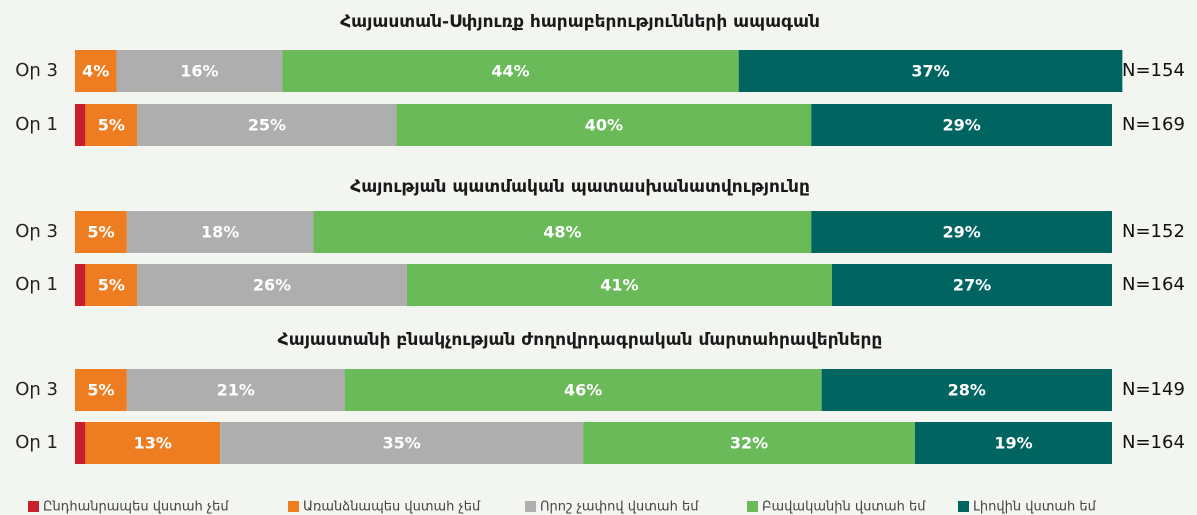 This screenshot has width=1197, height=515. Describe the element at coordinates (619, 507) in the screenshot. I see `legend-label: Որոշ չափով վստահ եմ` at that location.